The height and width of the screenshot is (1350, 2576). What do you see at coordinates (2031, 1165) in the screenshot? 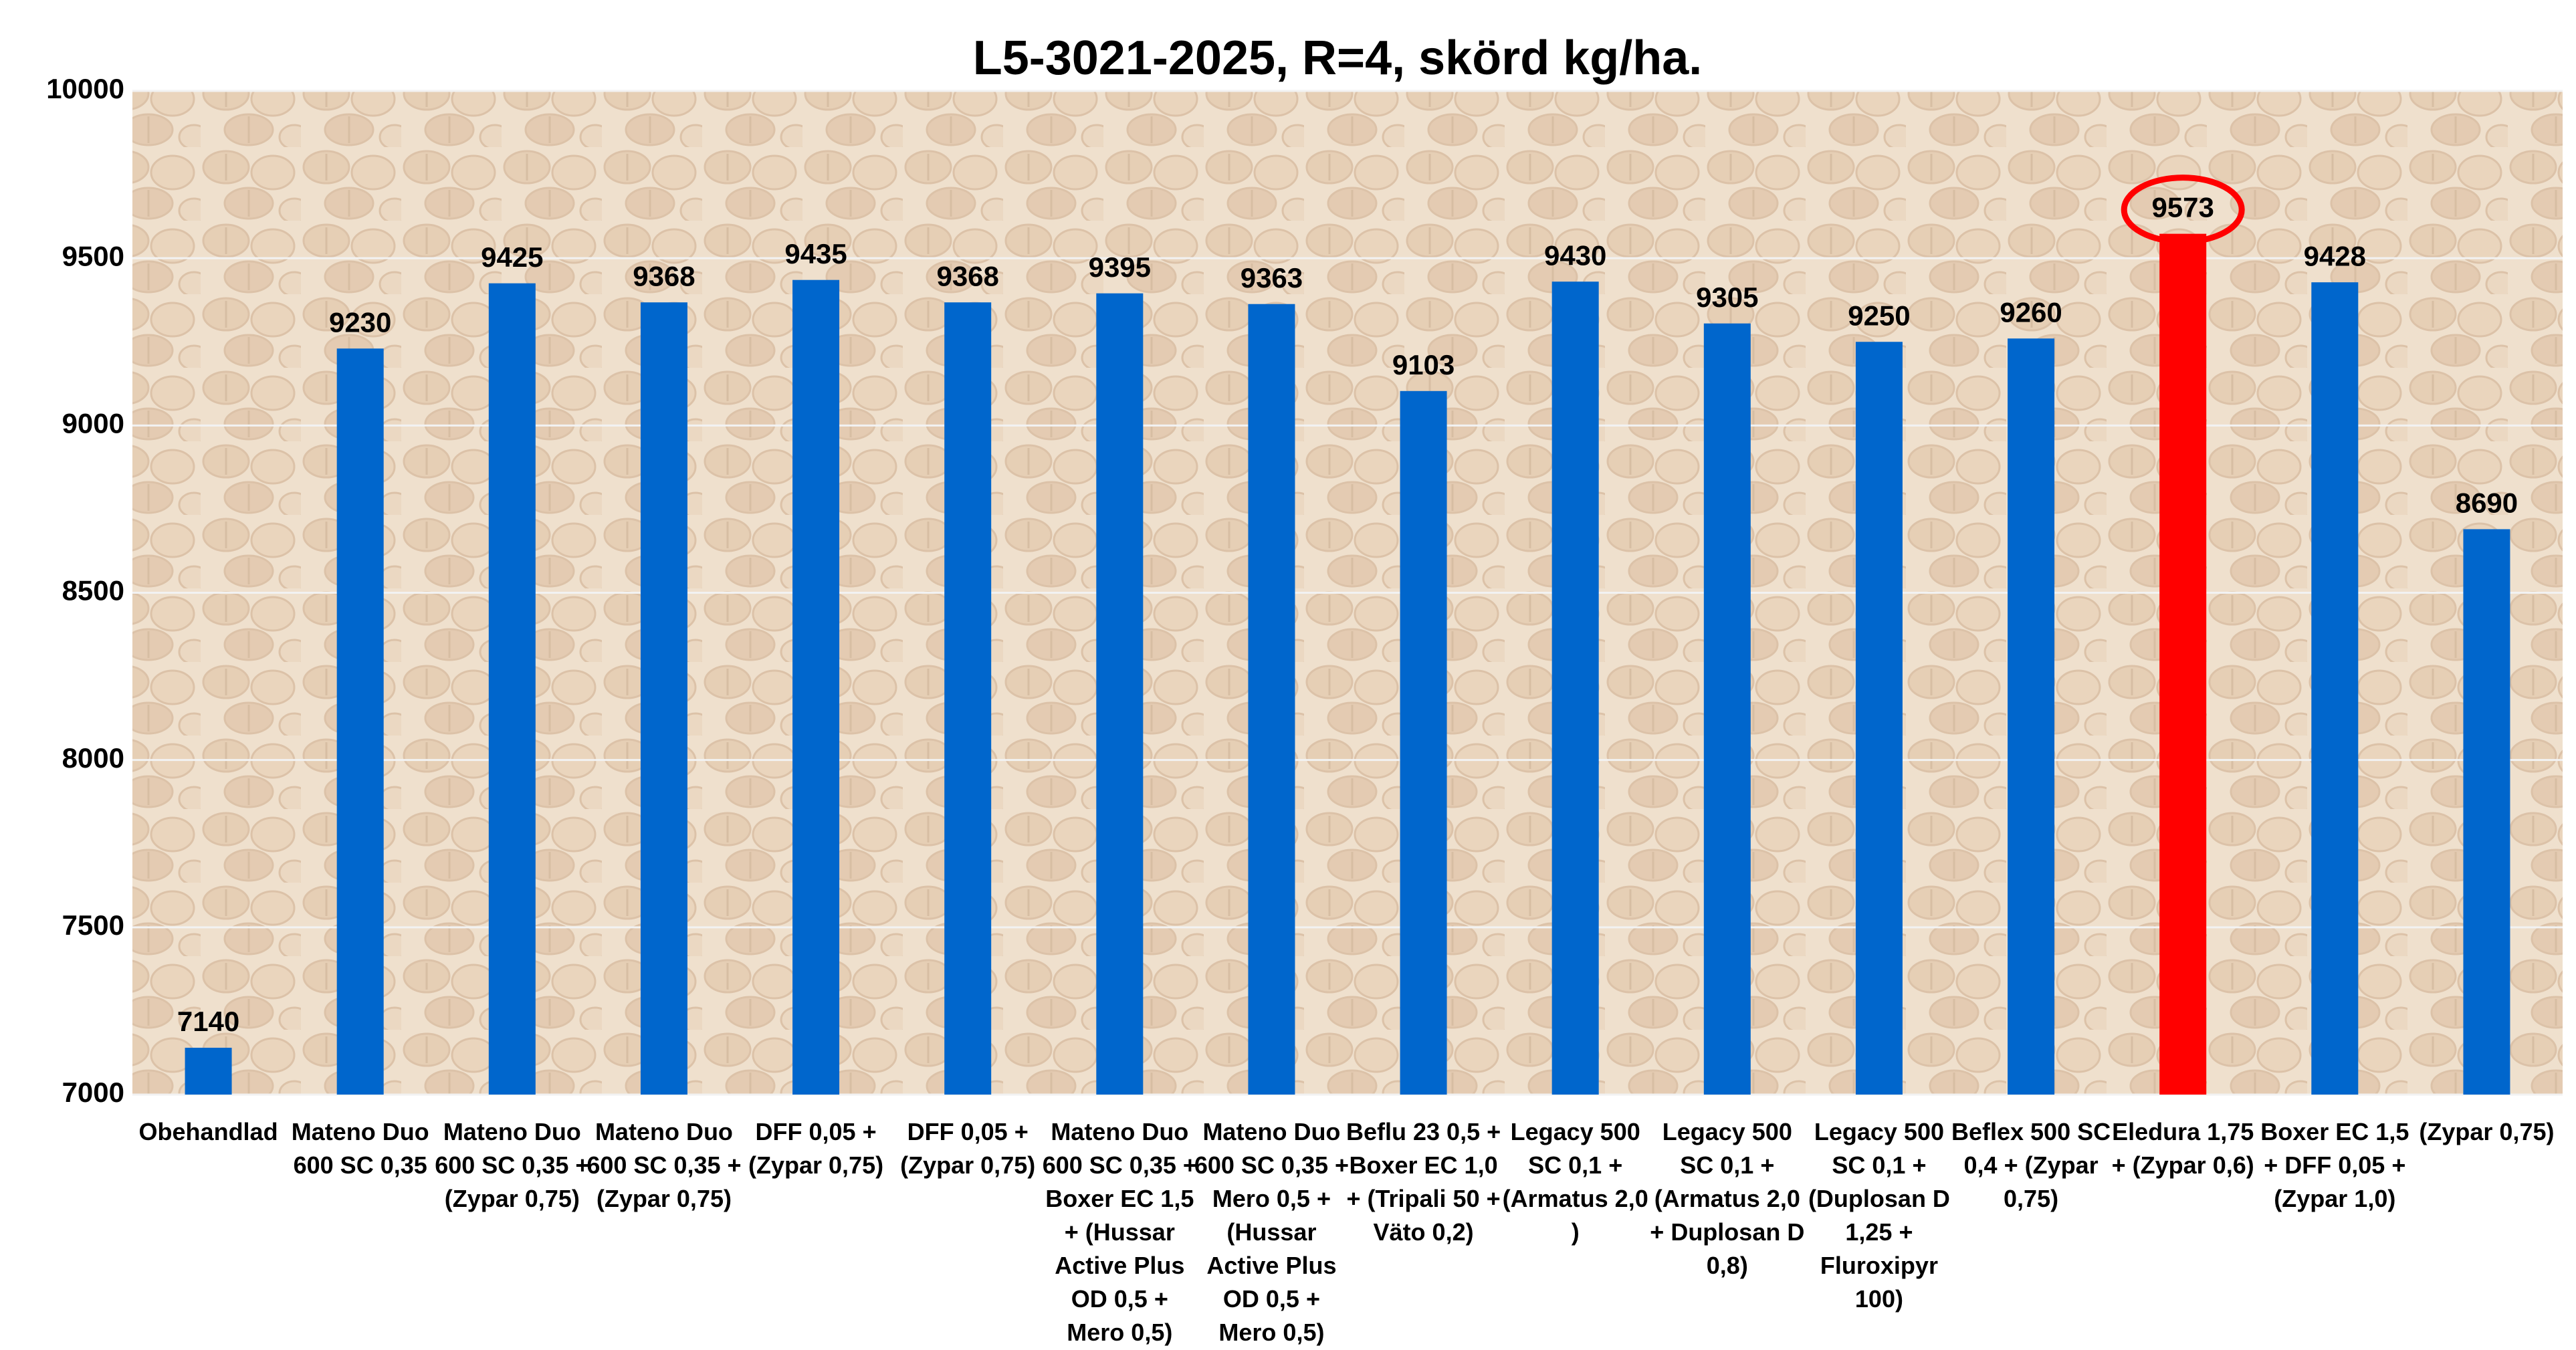
I see `x-tick-label: Beflex 500 SC 0,4 + (Zypar 0,75)` at bounding box center [2031, 1165].